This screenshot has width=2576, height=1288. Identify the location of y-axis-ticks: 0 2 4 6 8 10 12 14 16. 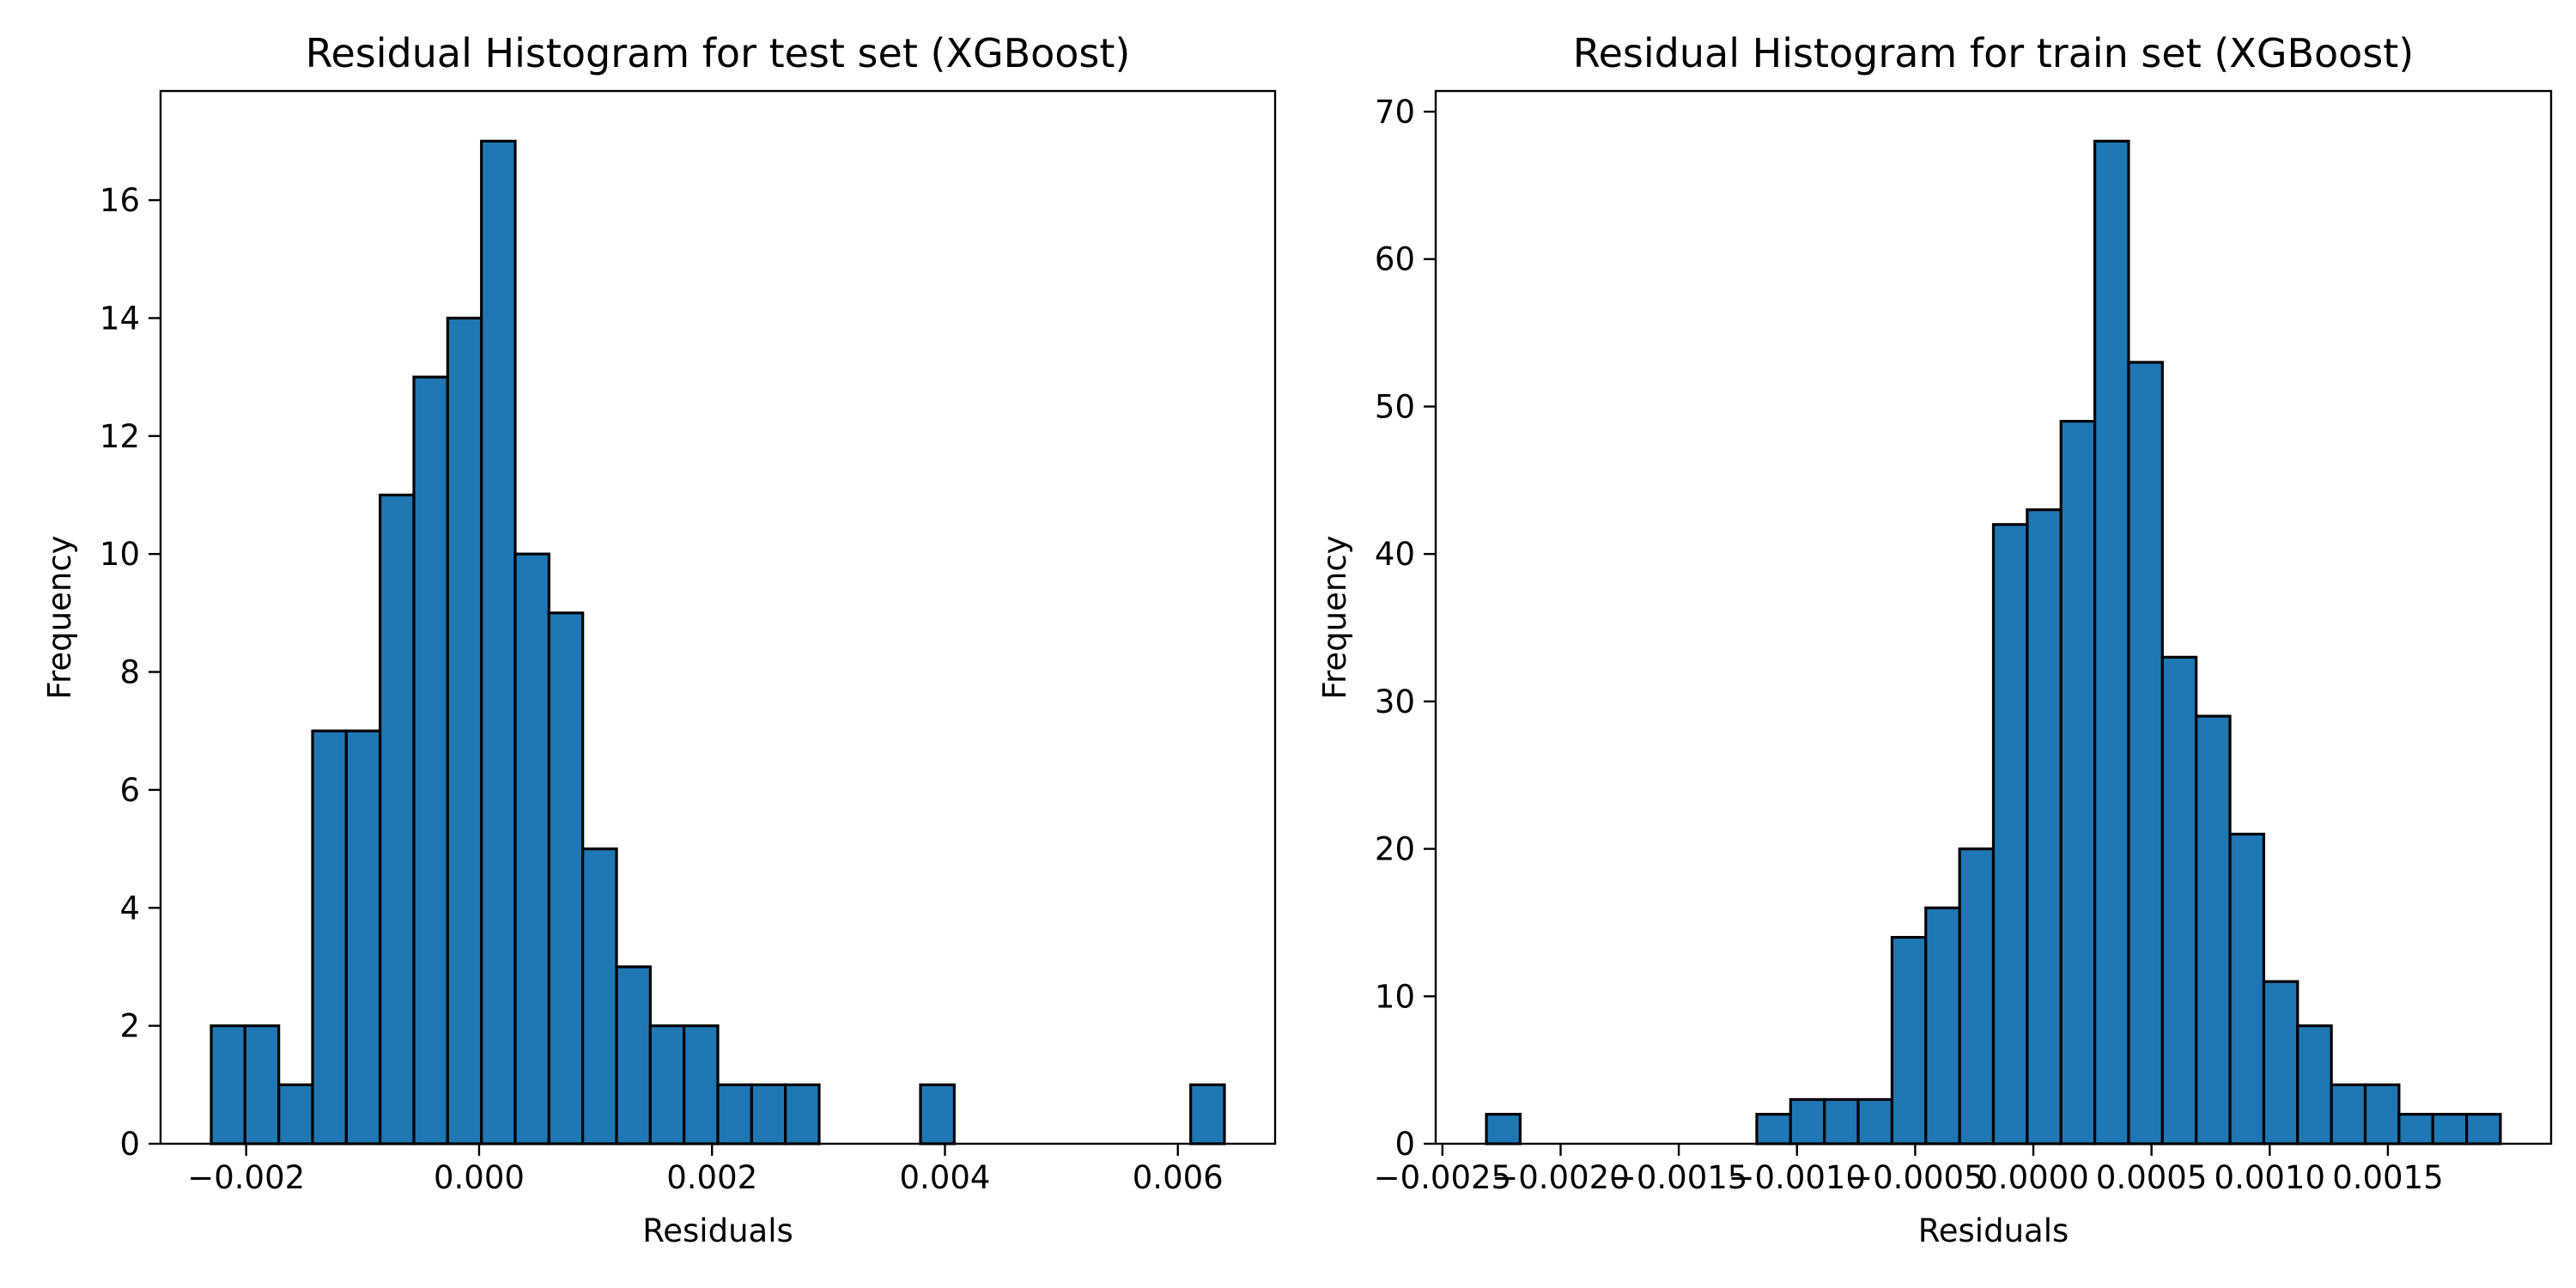
(130, 673).